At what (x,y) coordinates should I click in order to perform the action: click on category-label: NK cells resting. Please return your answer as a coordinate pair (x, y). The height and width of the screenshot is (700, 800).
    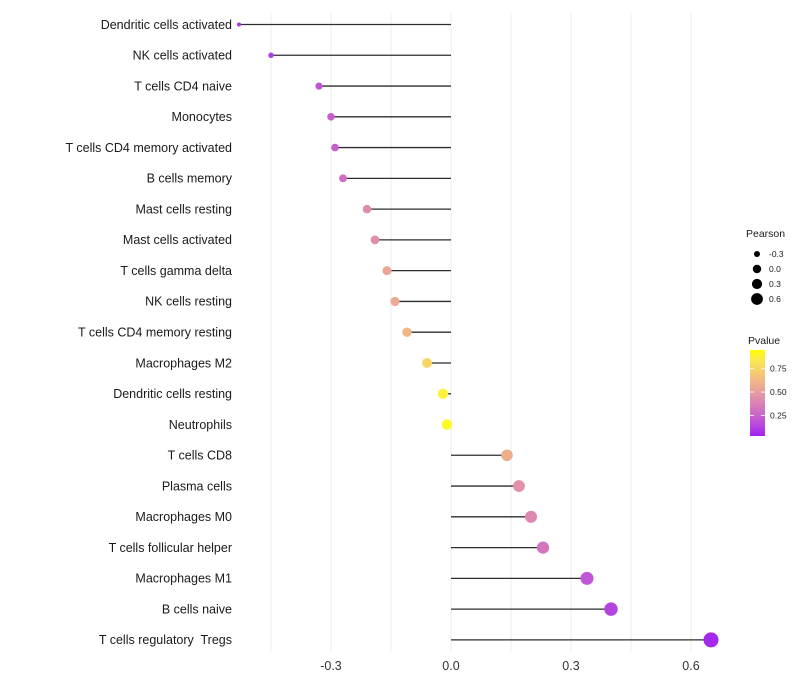
    Looking at the image, I should click on (188, 302).